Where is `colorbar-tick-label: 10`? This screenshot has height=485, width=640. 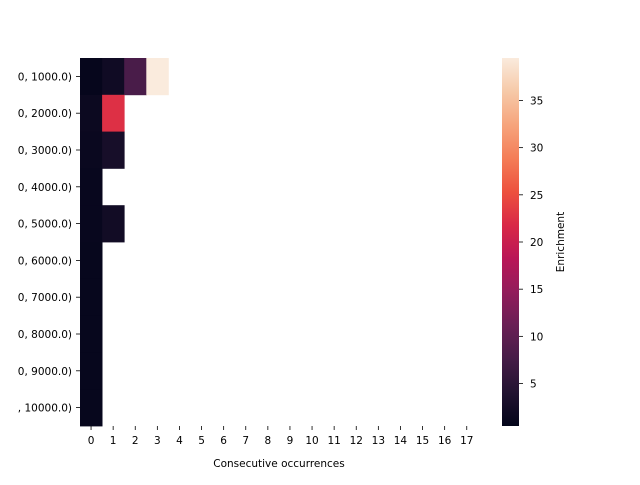
colorbar-tick-label: 10 is located at coordinates (536, 337).